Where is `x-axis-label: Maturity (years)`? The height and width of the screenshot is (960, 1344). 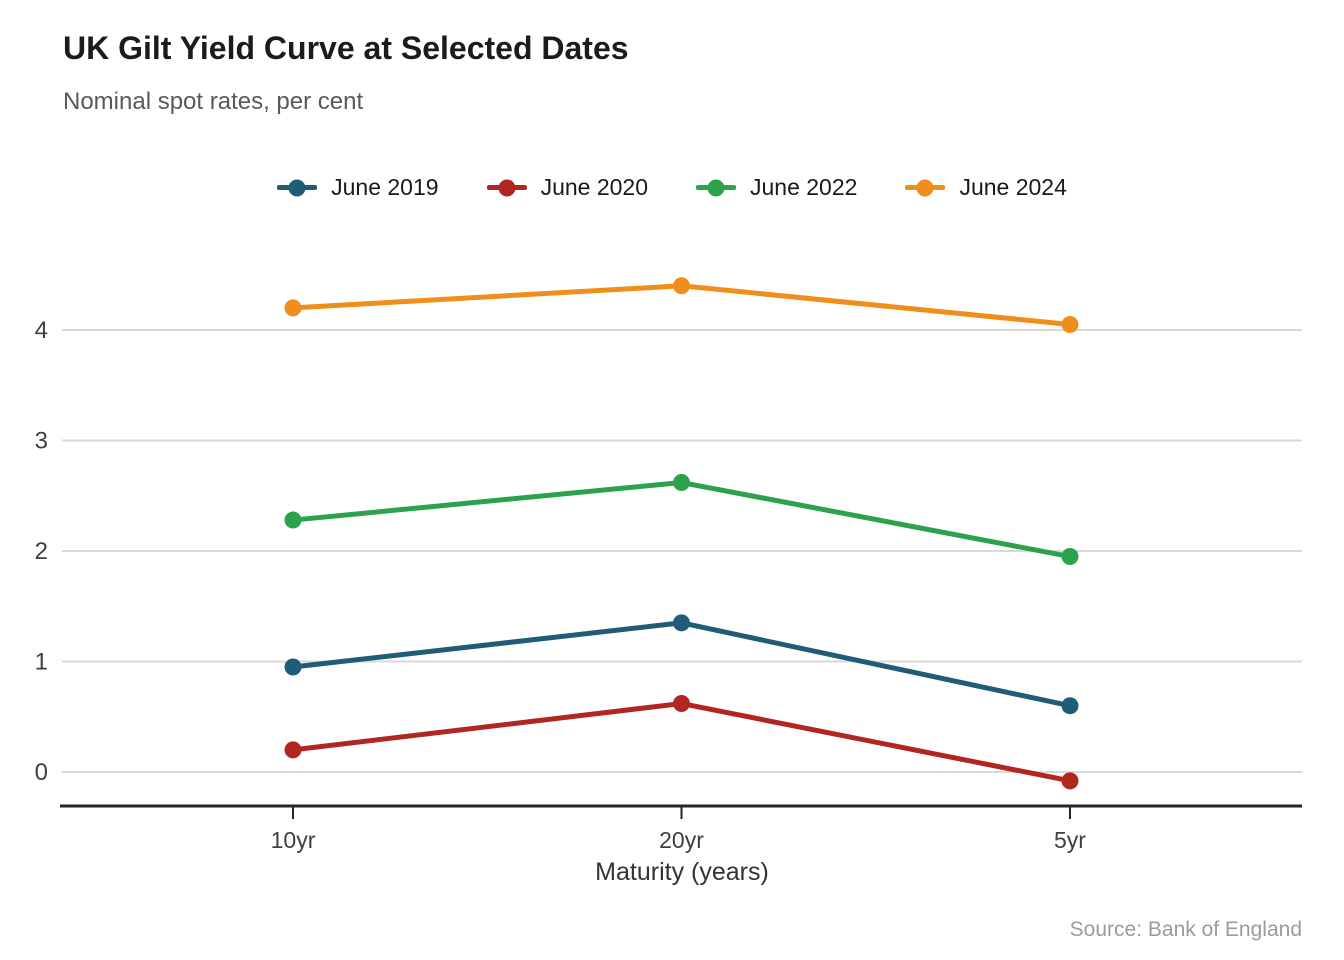 x-axis-label: Maturity (years) is located at coordinates (682, 872).